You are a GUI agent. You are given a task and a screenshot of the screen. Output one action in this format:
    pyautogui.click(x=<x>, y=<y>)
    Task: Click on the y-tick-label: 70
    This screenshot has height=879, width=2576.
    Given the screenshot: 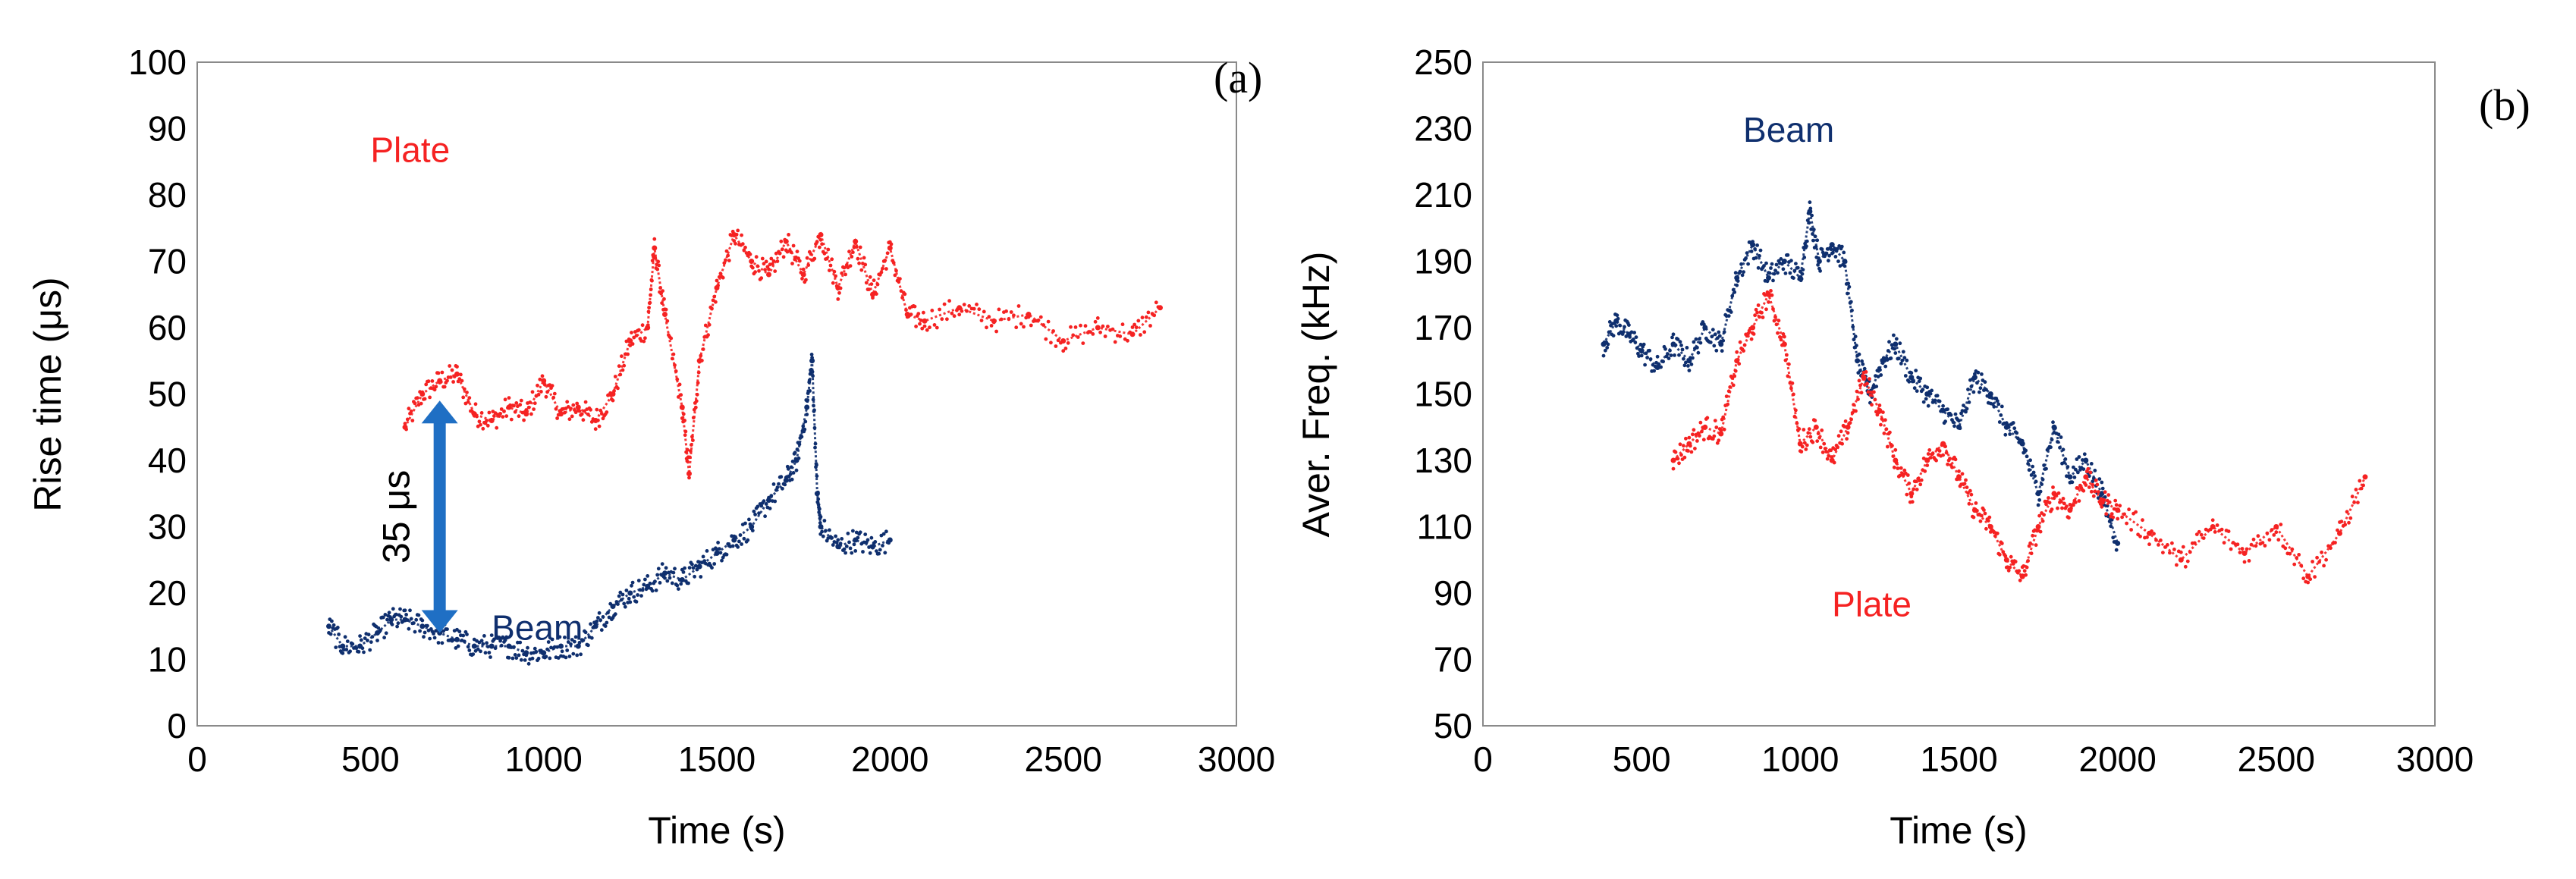 What is the action you would take?
    pyautogui.click(x=1453, y=660)
    